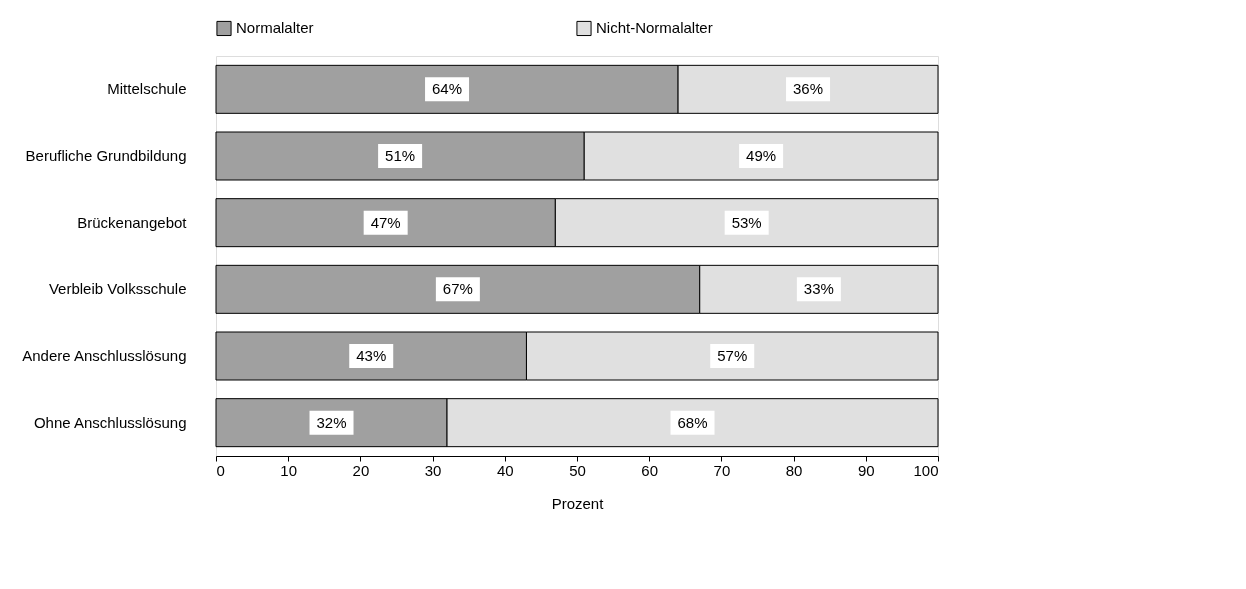  Describe the element at coordinates (106, 155) in the screenshot. I see `y-tick-label: Berufliche Grundbildung` at that location.